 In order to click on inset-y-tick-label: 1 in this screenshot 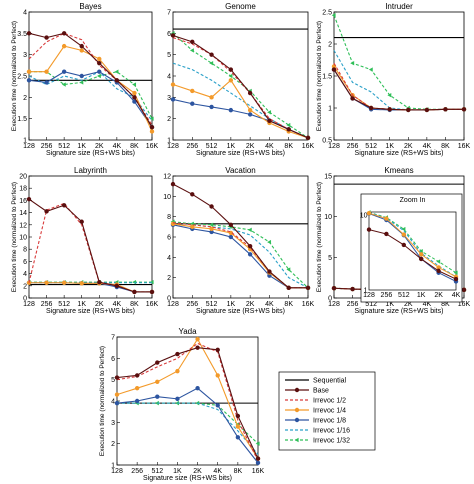, I will do `click(366, 291)`.